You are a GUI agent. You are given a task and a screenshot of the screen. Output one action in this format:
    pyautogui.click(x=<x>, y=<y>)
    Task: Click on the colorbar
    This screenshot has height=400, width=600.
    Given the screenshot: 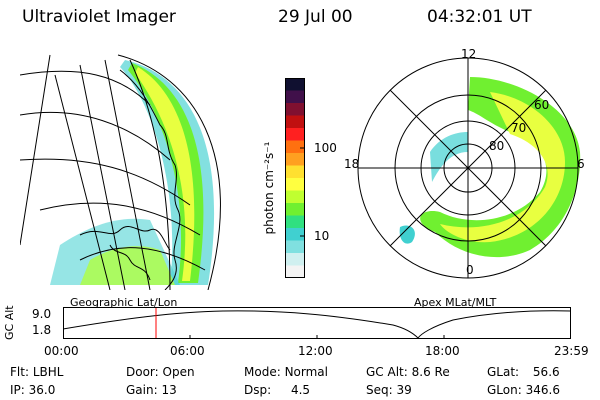 What is the action you would take?
    pyautogui.click(x=295, y=178)
    